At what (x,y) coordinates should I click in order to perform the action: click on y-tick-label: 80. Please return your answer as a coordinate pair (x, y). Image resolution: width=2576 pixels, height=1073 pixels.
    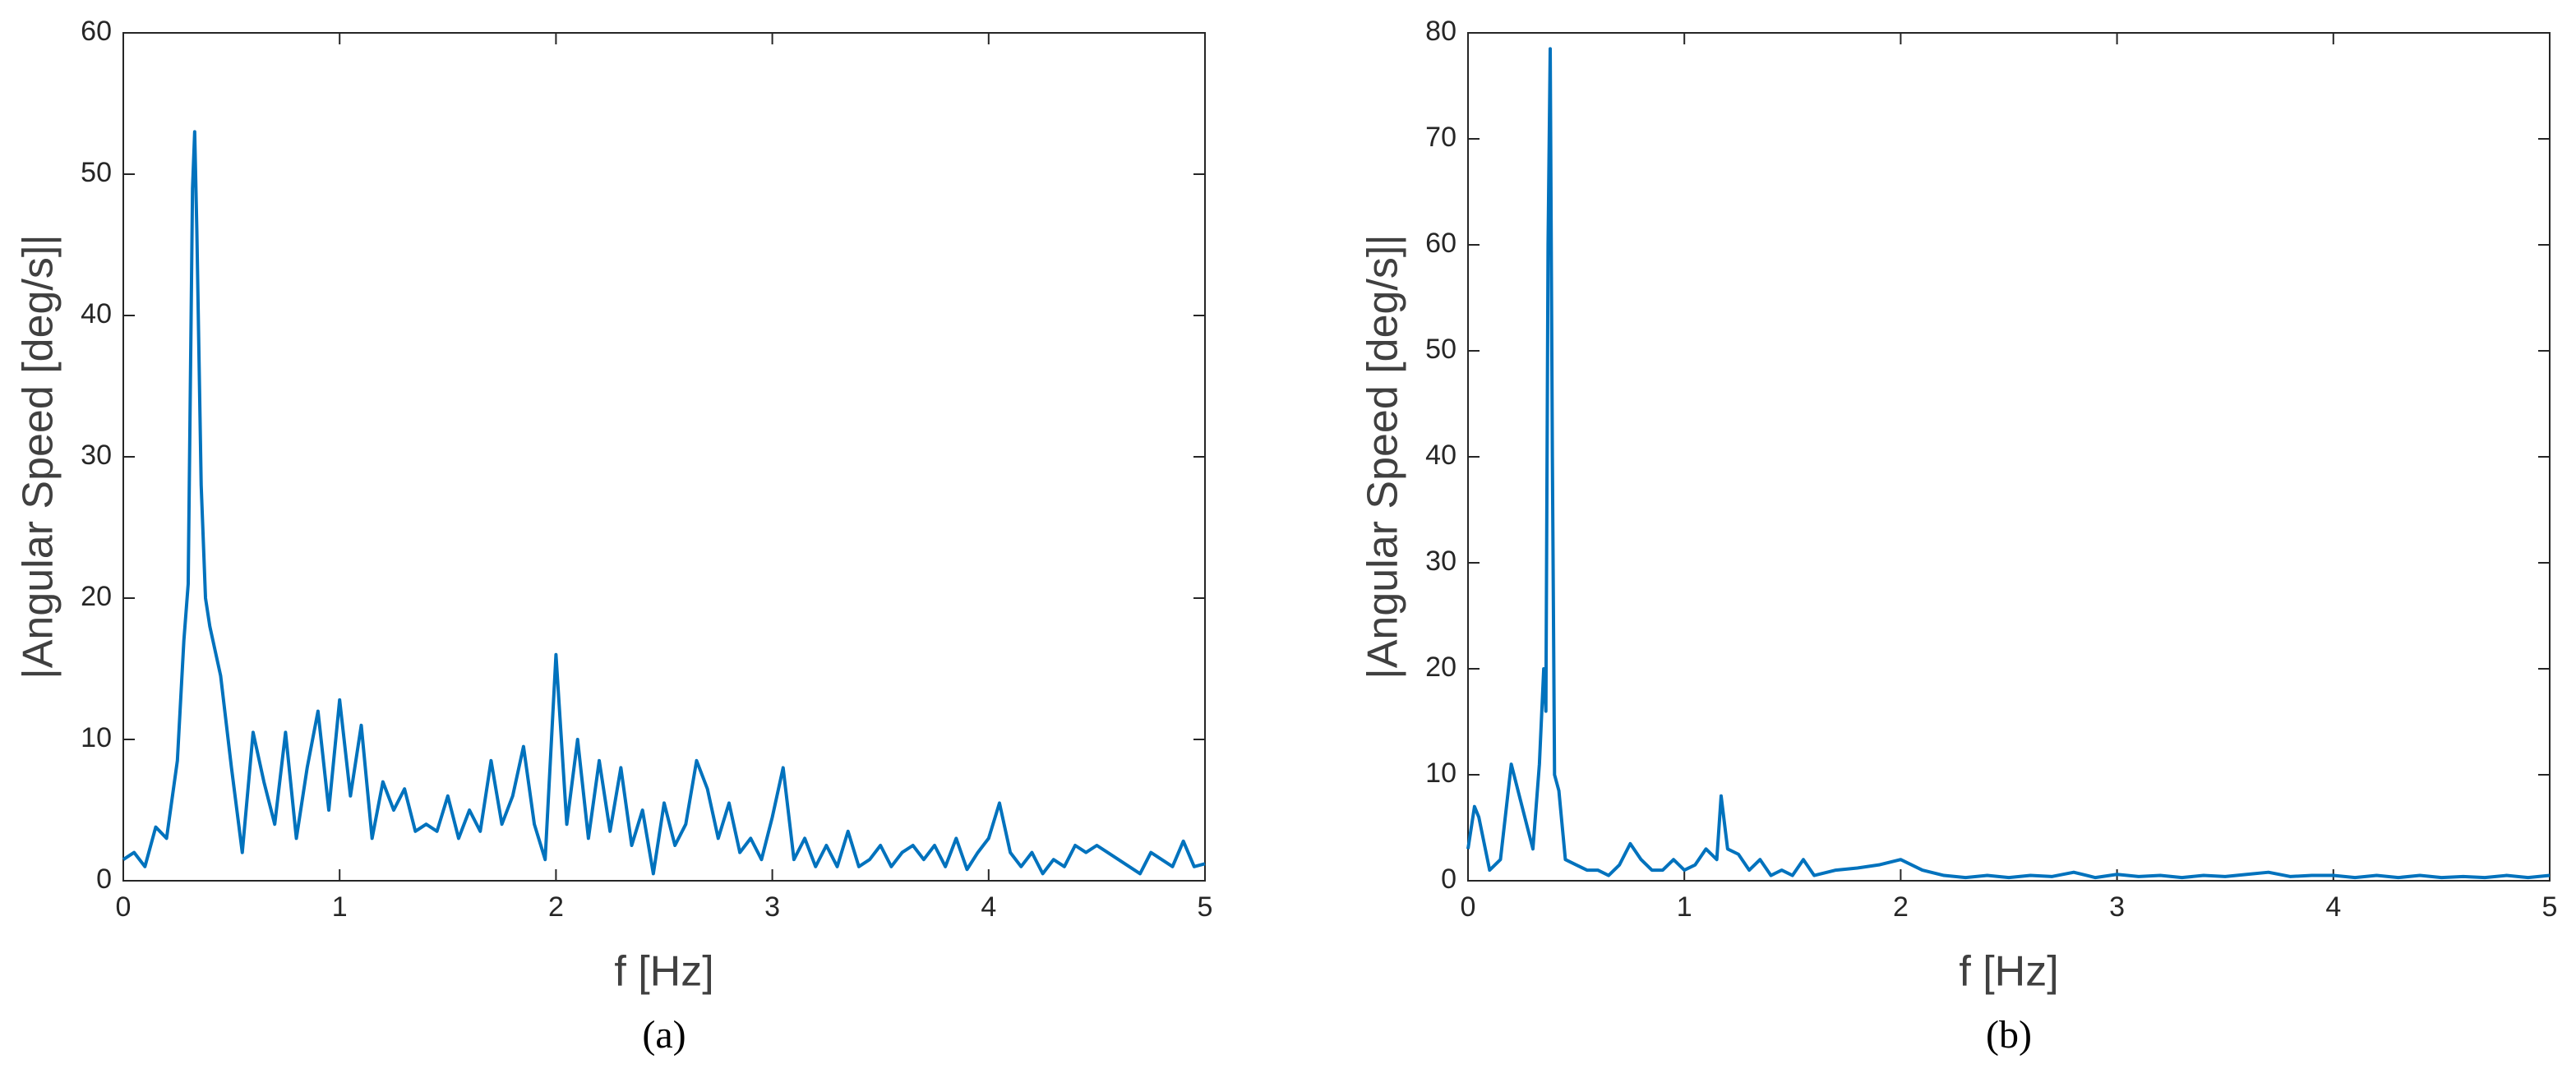
    Looking at the image, I should click on (1441, 31).